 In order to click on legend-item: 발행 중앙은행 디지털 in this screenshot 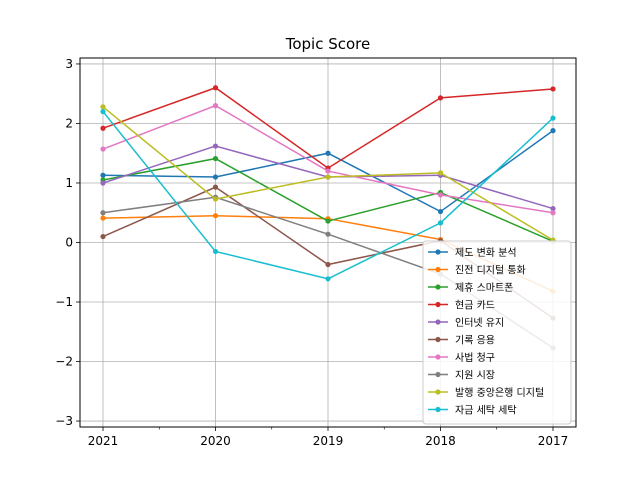, I will do `click(486, 393)`.